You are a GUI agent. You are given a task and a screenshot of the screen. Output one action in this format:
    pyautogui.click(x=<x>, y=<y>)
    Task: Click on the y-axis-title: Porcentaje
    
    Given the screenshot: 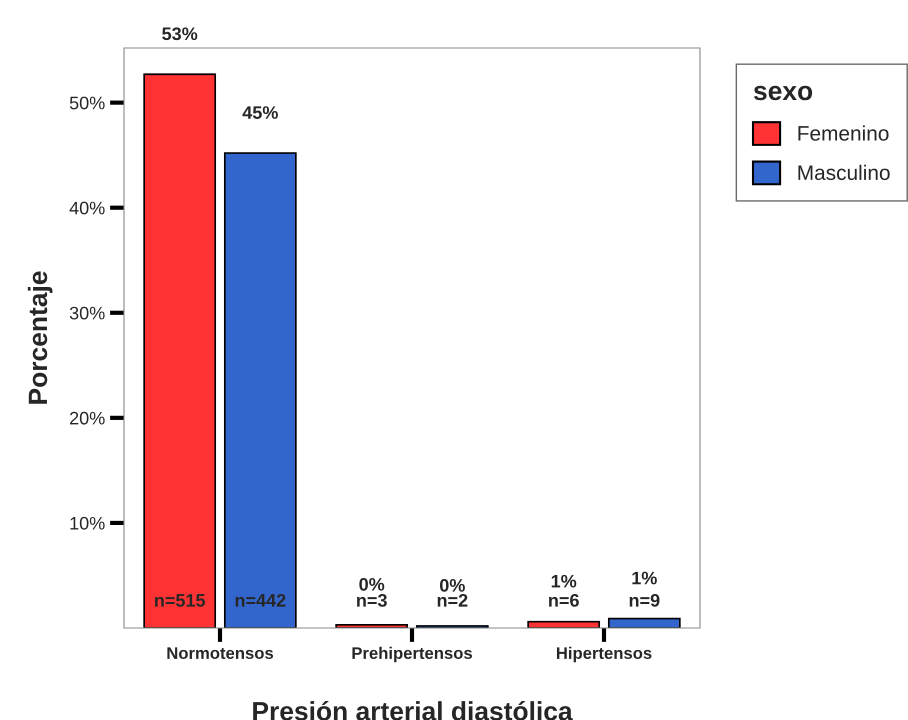 What is the action you would take?
    pyautogui.click(x=40, y=337)
    